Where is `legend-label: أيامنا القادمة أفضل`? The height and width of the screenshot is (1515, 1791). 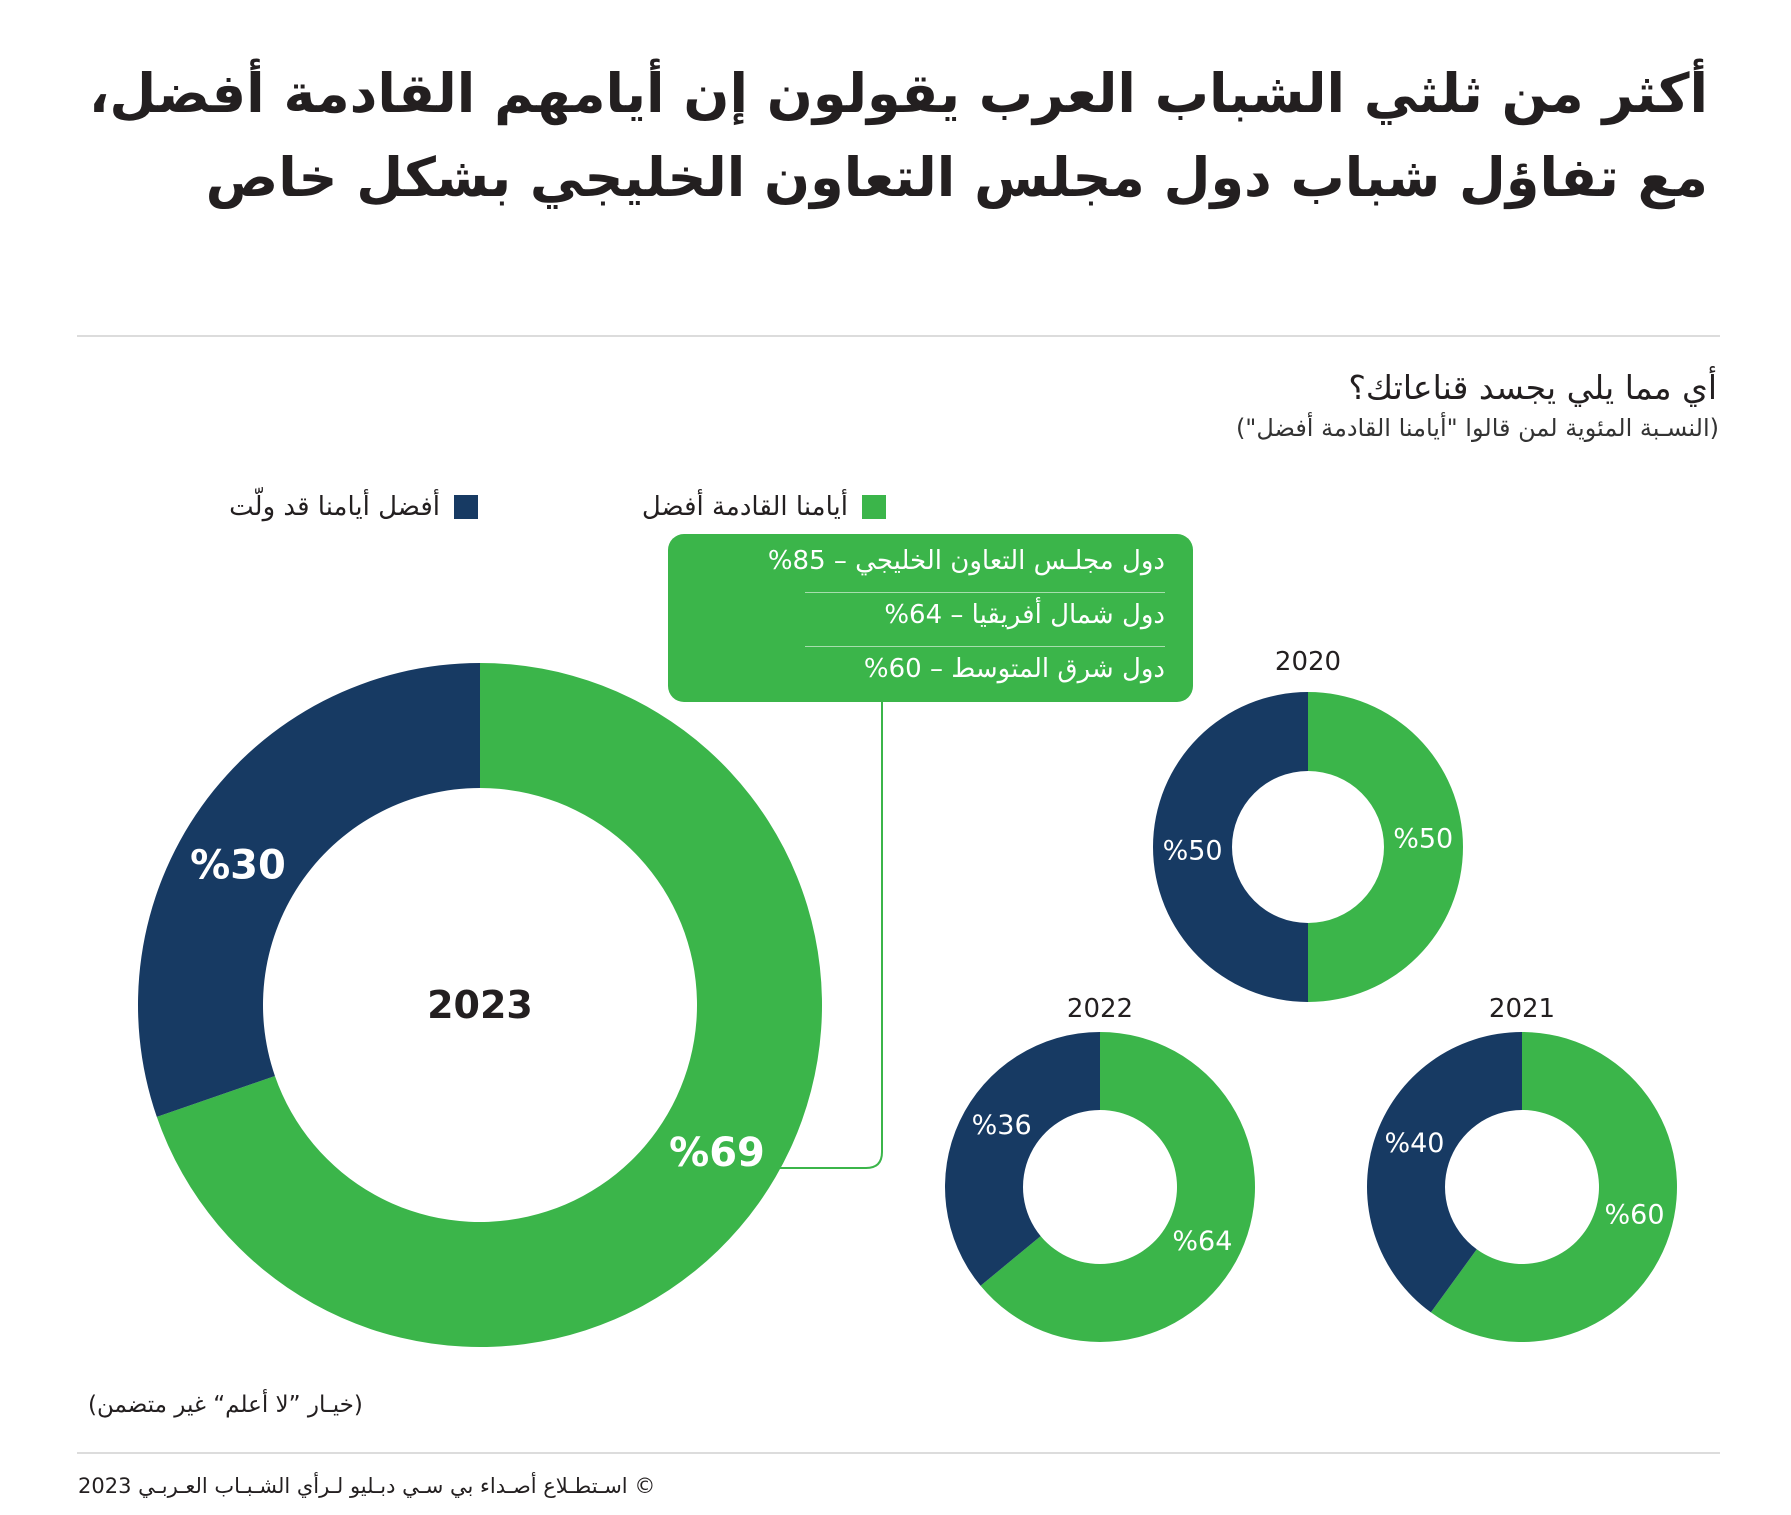
legend-label: أيامنا القادمة أفضل is located at coordinates (744, 507).